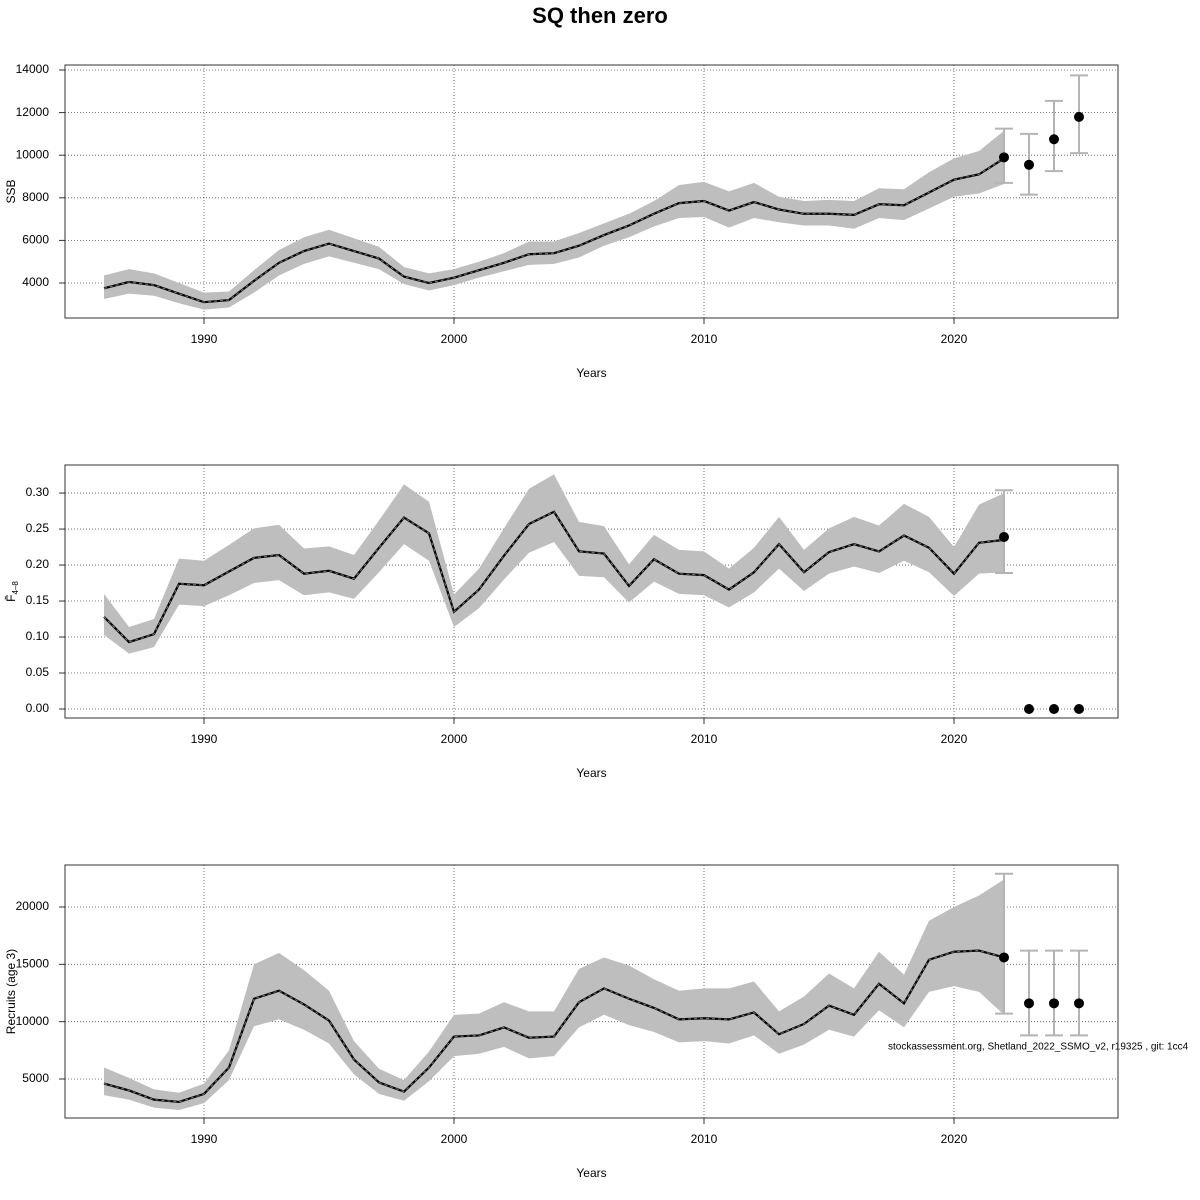 This screenshot has height=1200, width=1200. I want to click on y-tick-label: 15000, so click(33, 964).